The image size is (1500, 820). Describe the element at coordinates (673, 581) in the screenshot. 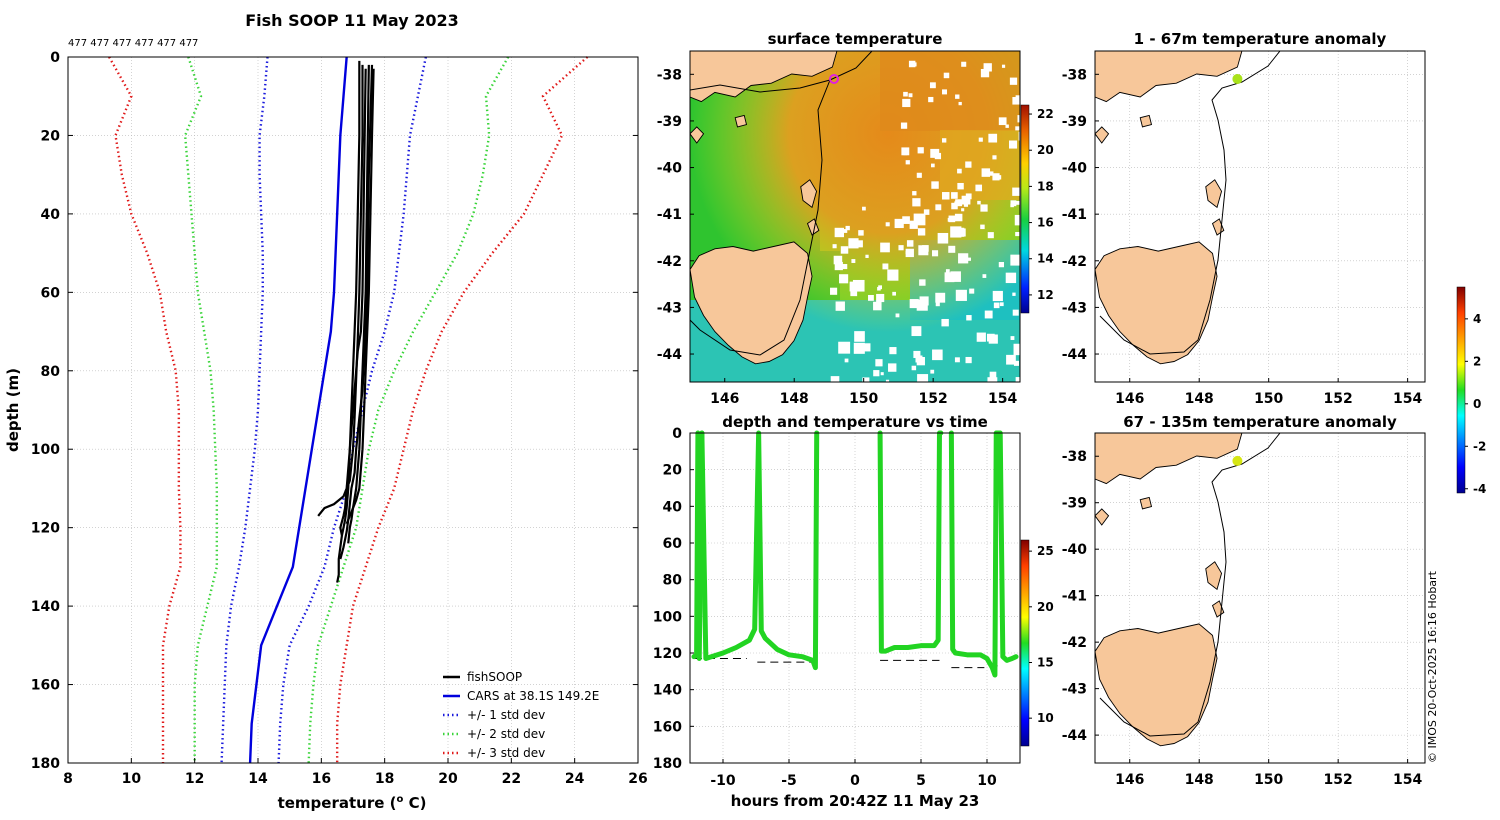

I see `depth-time-y-tick-label: 80` at that location.